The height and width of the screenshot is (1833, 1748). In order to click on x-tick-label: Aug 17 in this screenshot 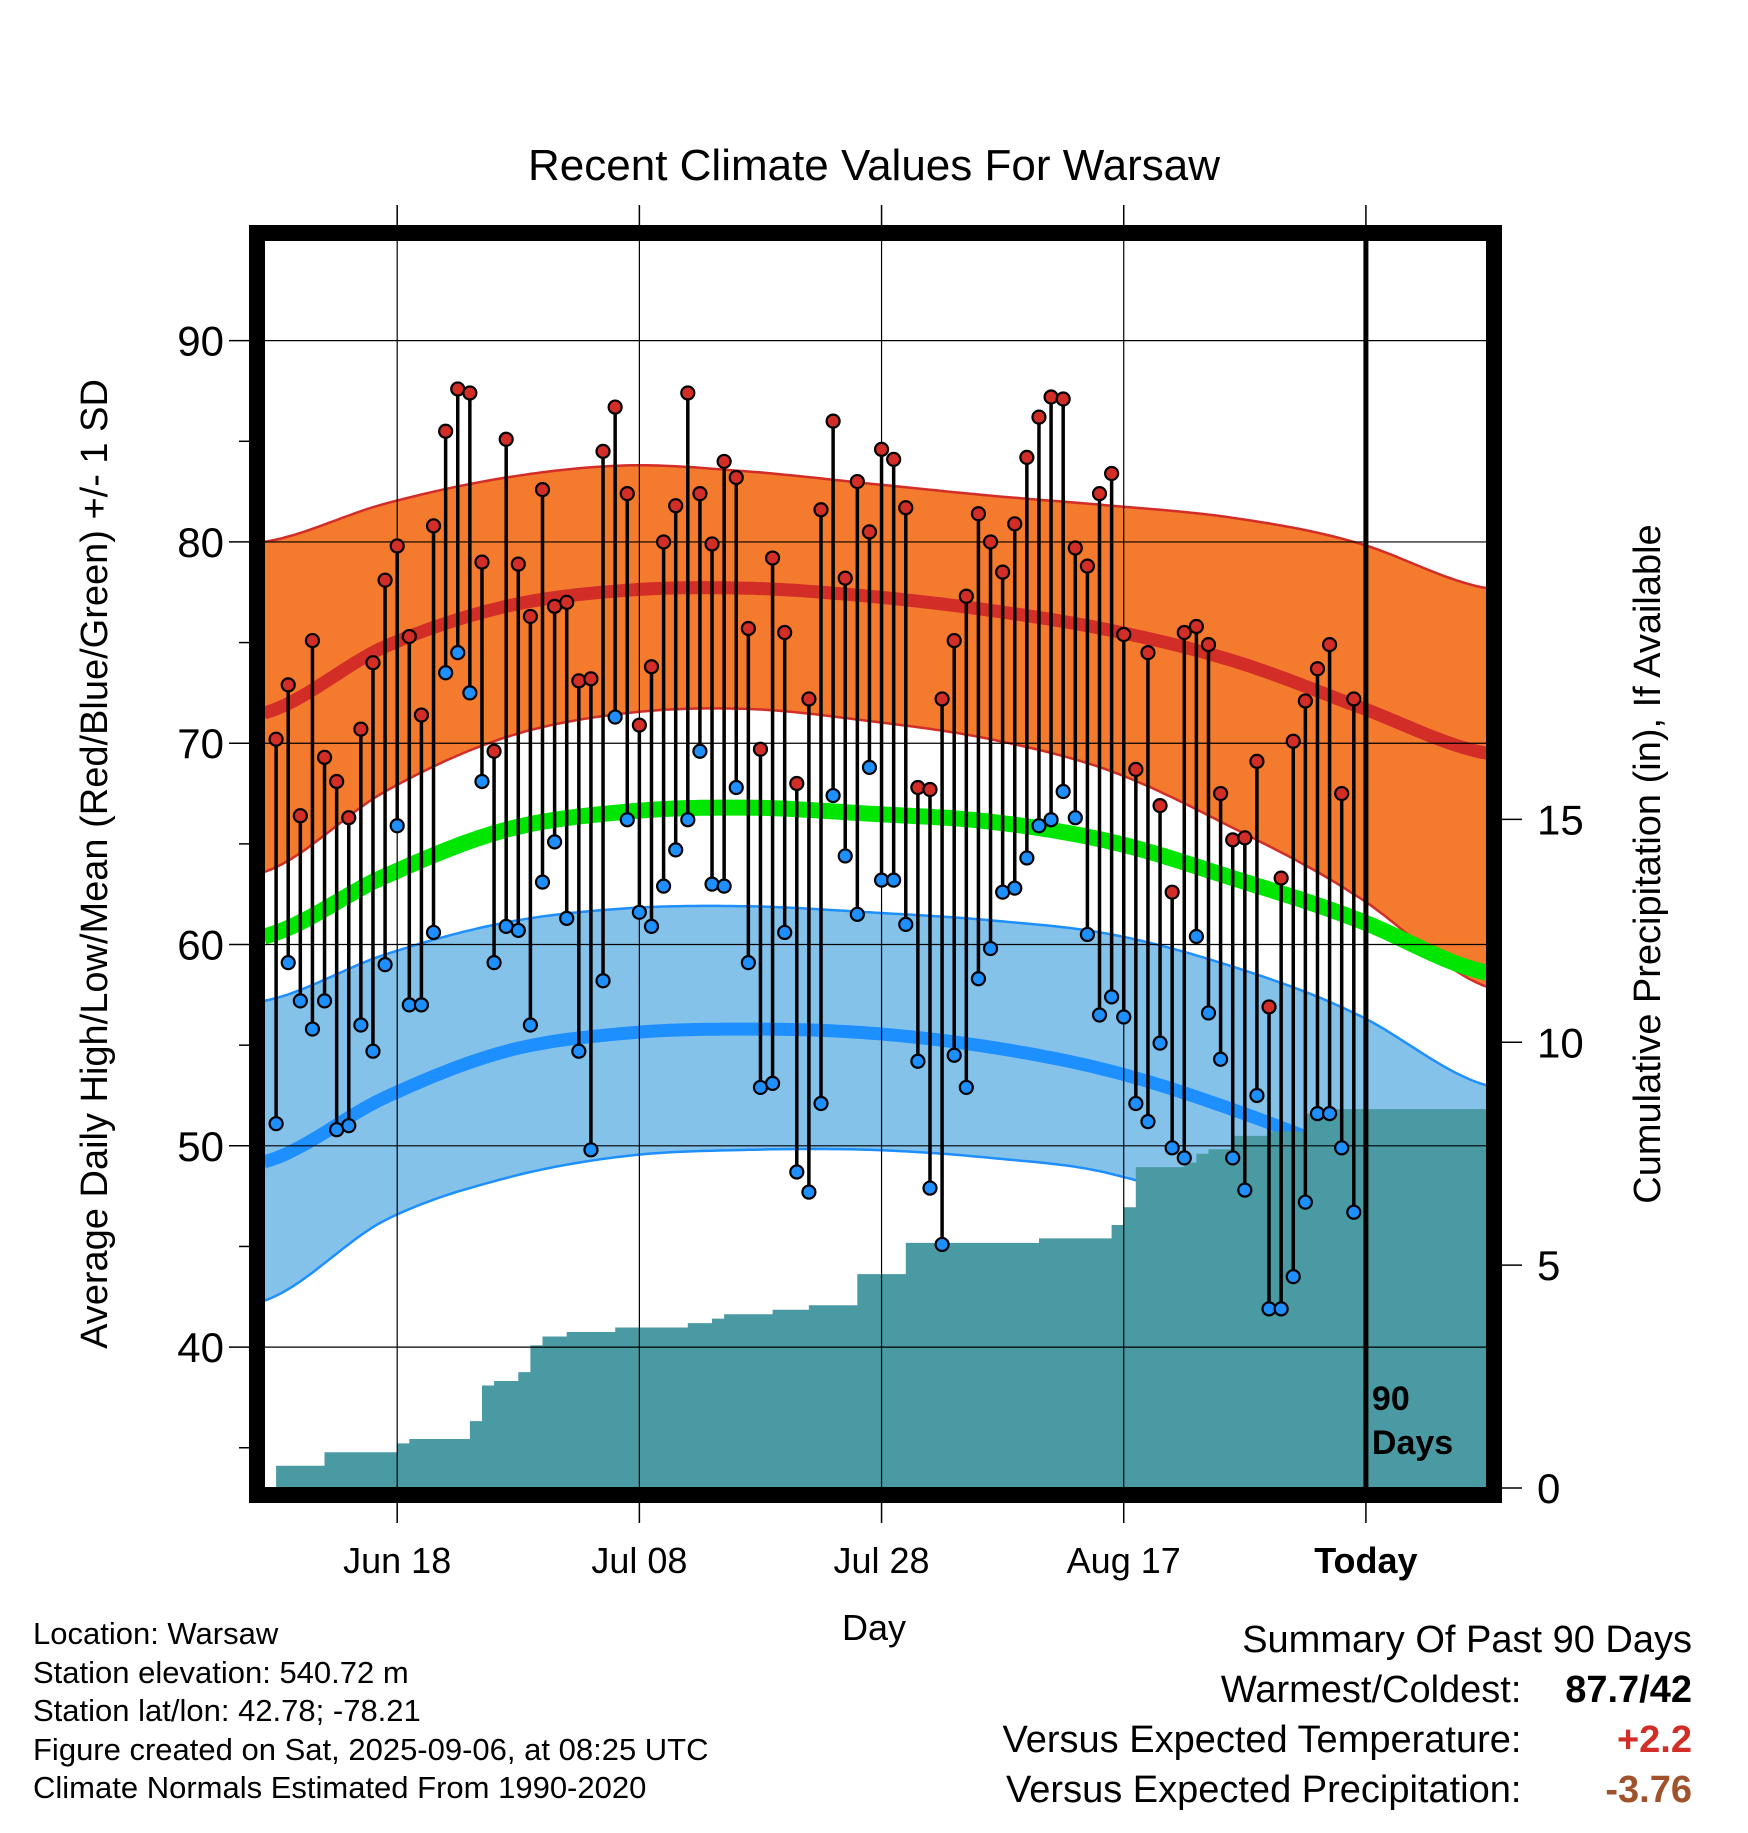, I will do `click(1124, 1560)`.